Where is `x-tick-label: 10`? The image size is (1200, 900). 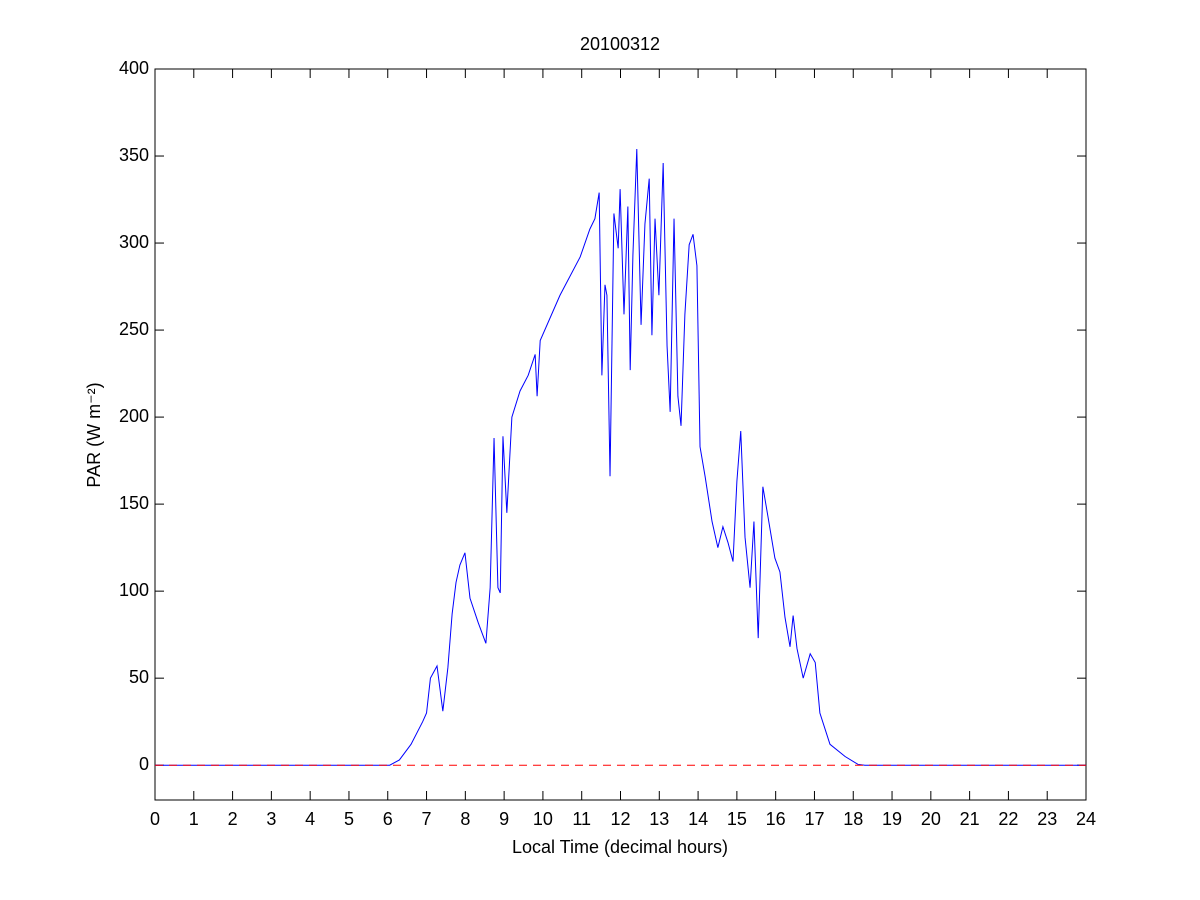
x-tick-label: 10 is located at coordinates (543, 819).